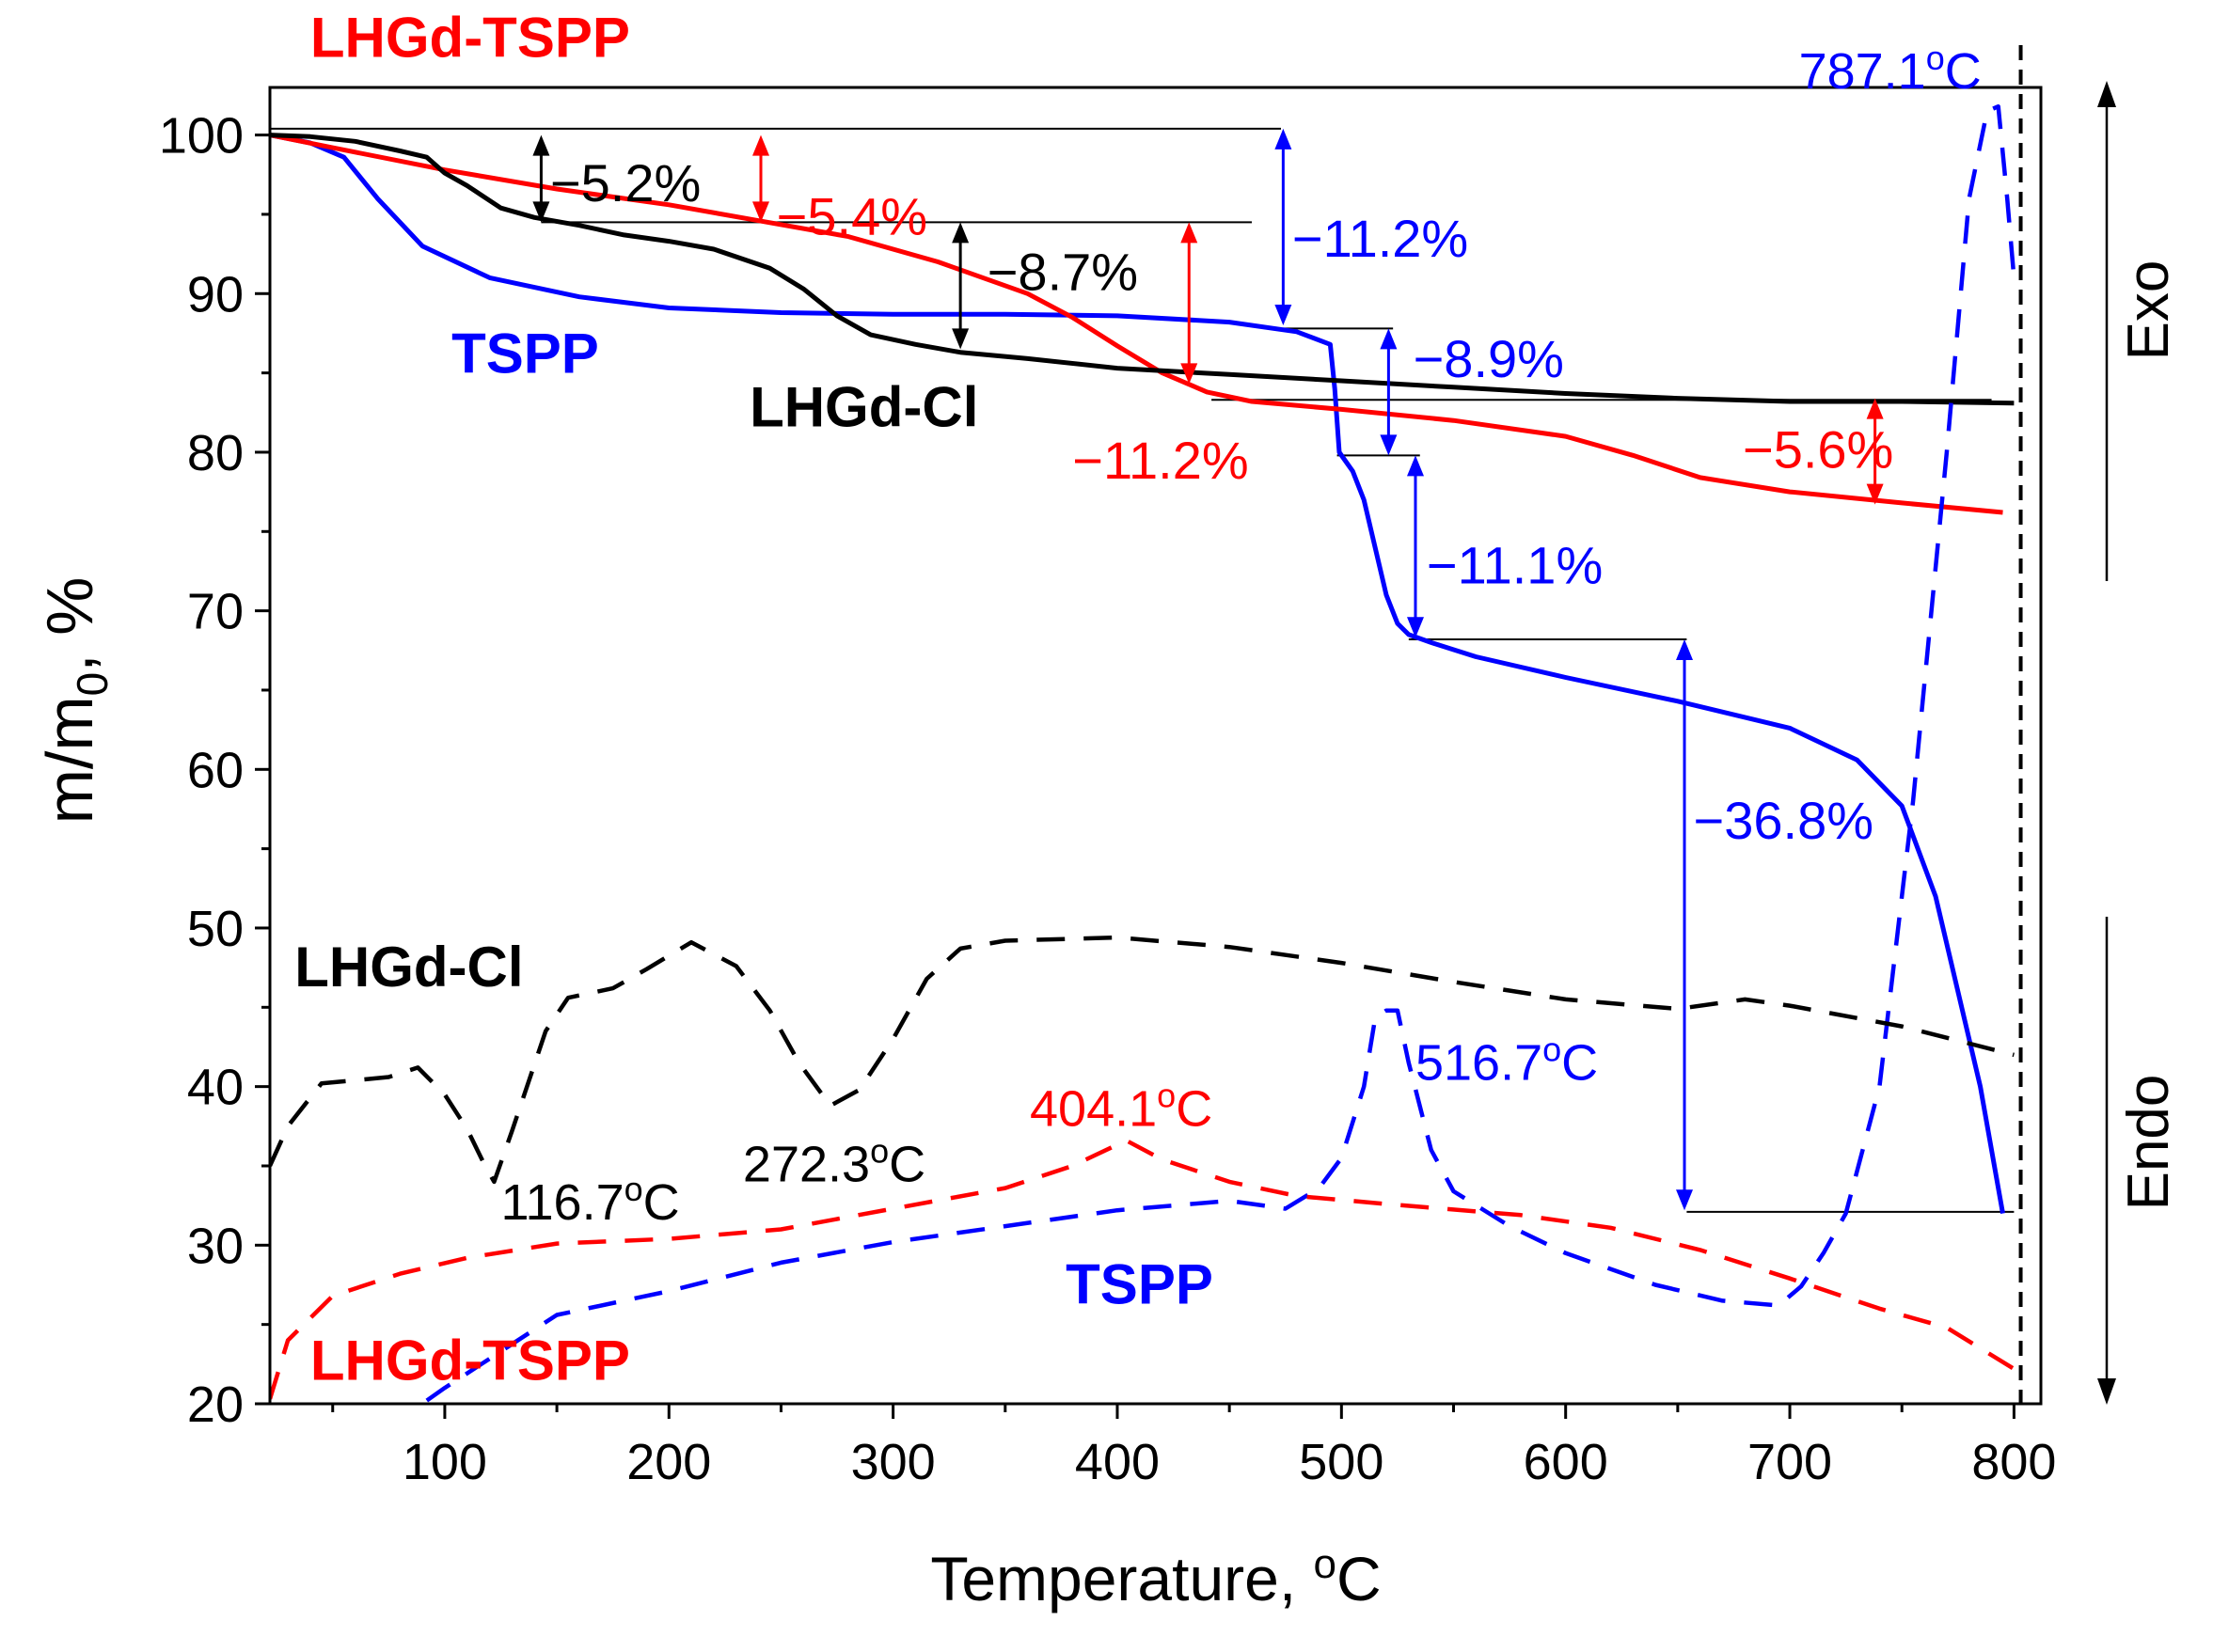 The width and height of the screenshot is (2213, 1652). I want to click on series-label-lbl-lhgd-tspp-dta: LHGd-TSPP, so click(470, 1361).